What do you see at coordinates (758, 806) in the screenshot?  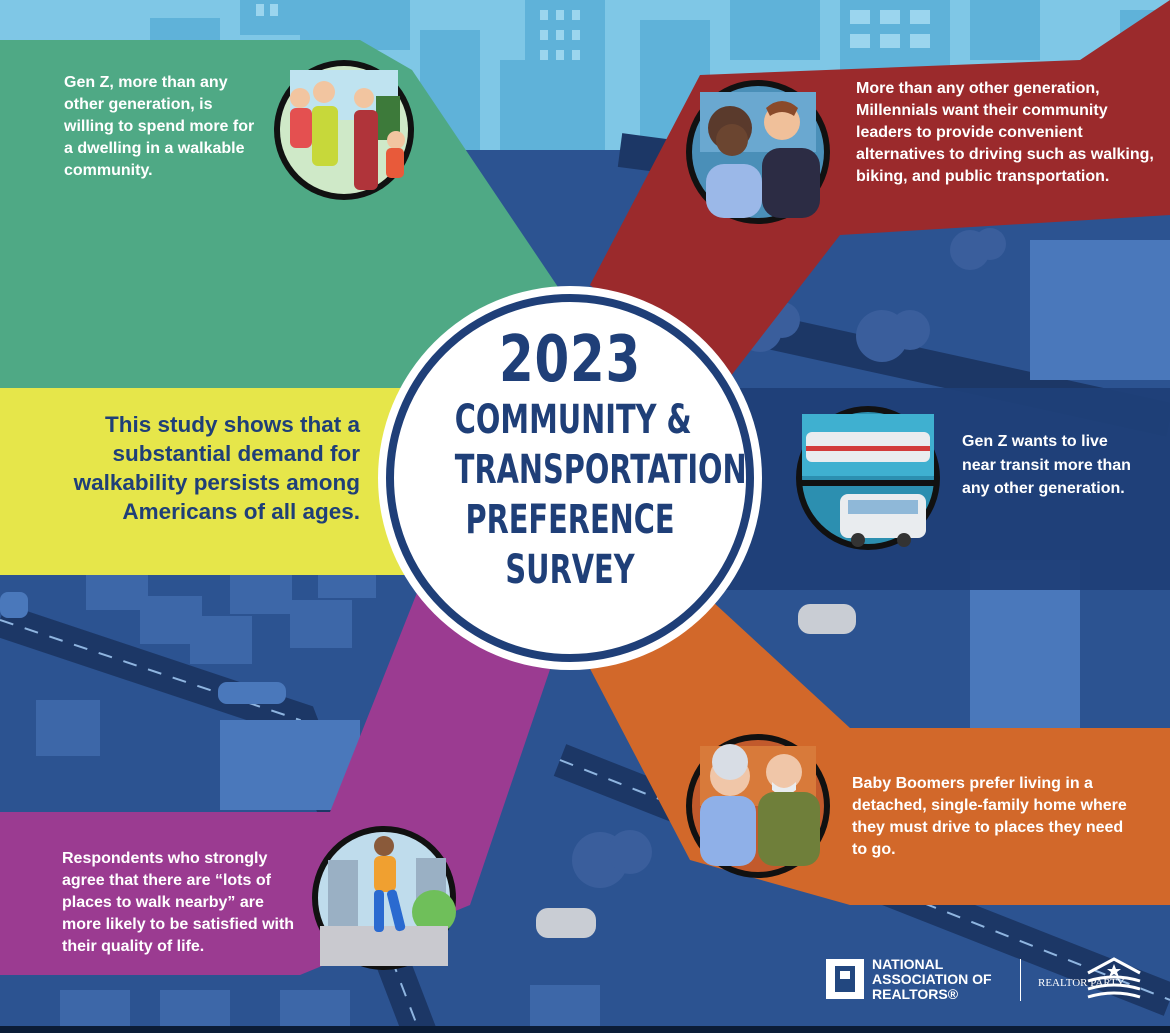 I see `boomers-illustration` at bounding box center [758, 806].